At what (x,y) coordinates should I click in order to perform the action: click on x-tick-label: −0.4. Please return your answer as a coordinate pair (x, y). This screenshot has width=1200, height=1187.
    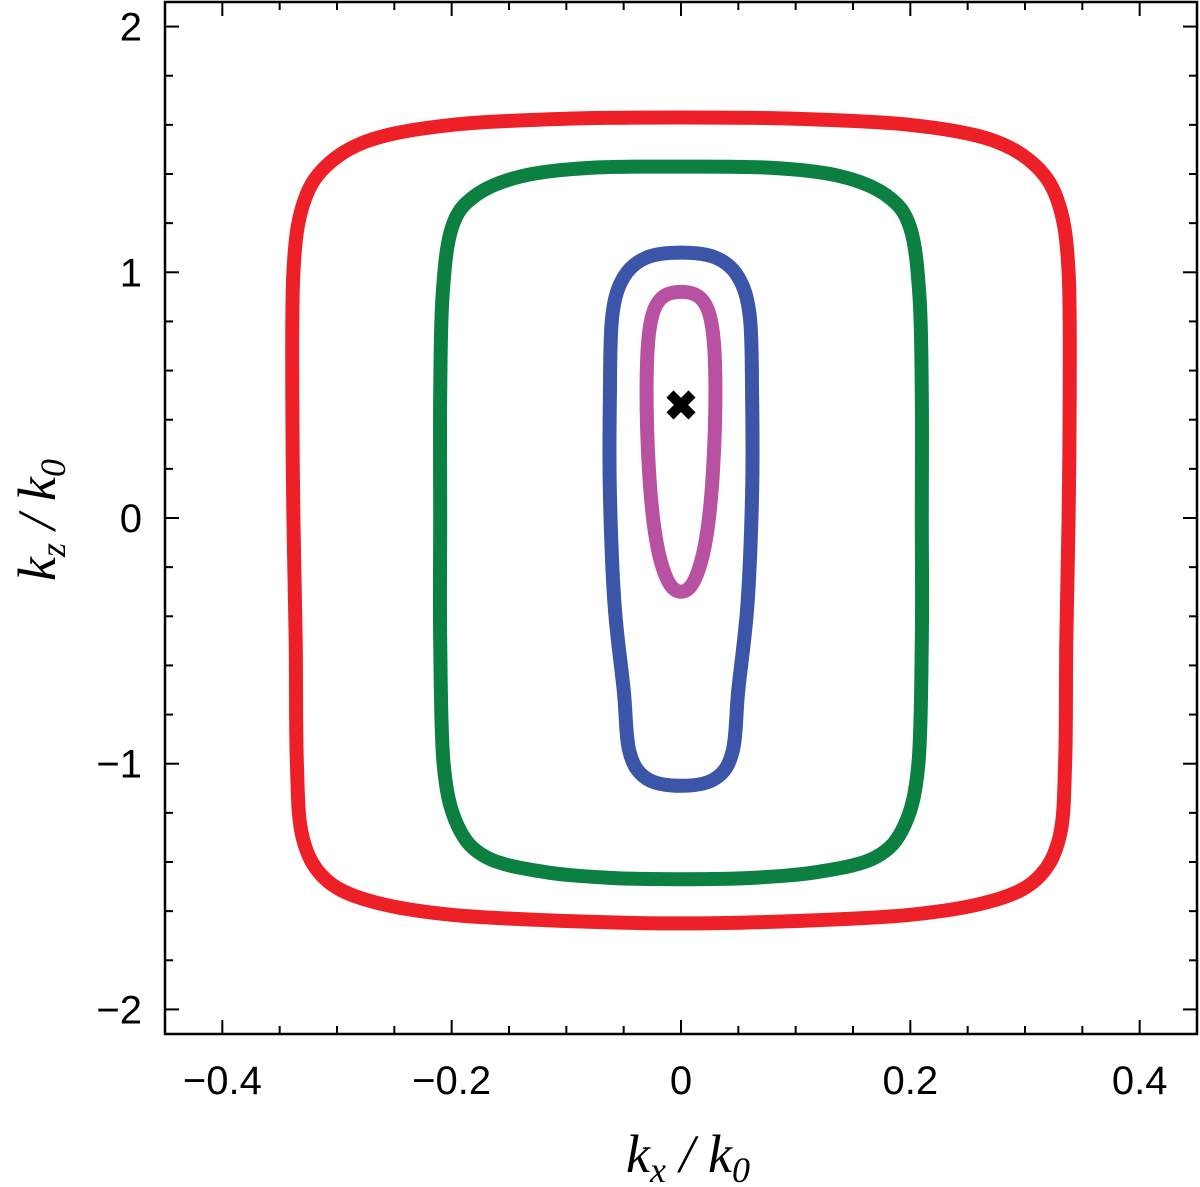
    Looking at the image, I should click on (222, 1081).